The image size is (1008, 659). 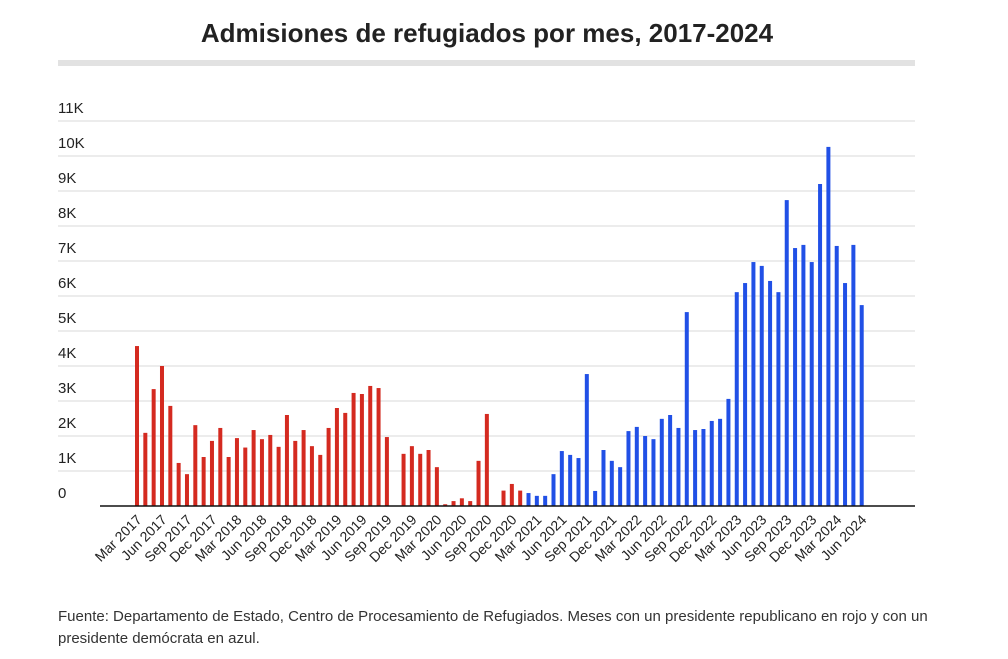 I want to click on y-tick-label: 9K, so click(x=67, y=178).